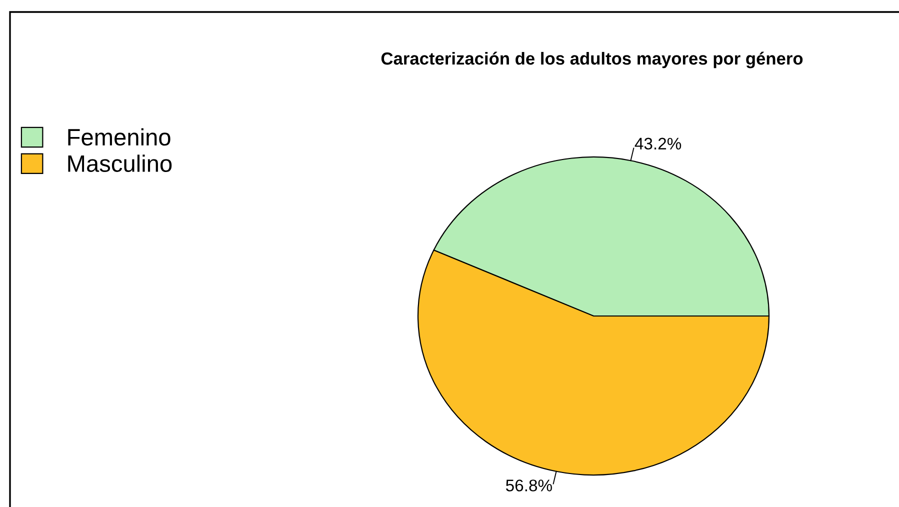  I want to click on data-label: 43.2%, so click(658, 144).